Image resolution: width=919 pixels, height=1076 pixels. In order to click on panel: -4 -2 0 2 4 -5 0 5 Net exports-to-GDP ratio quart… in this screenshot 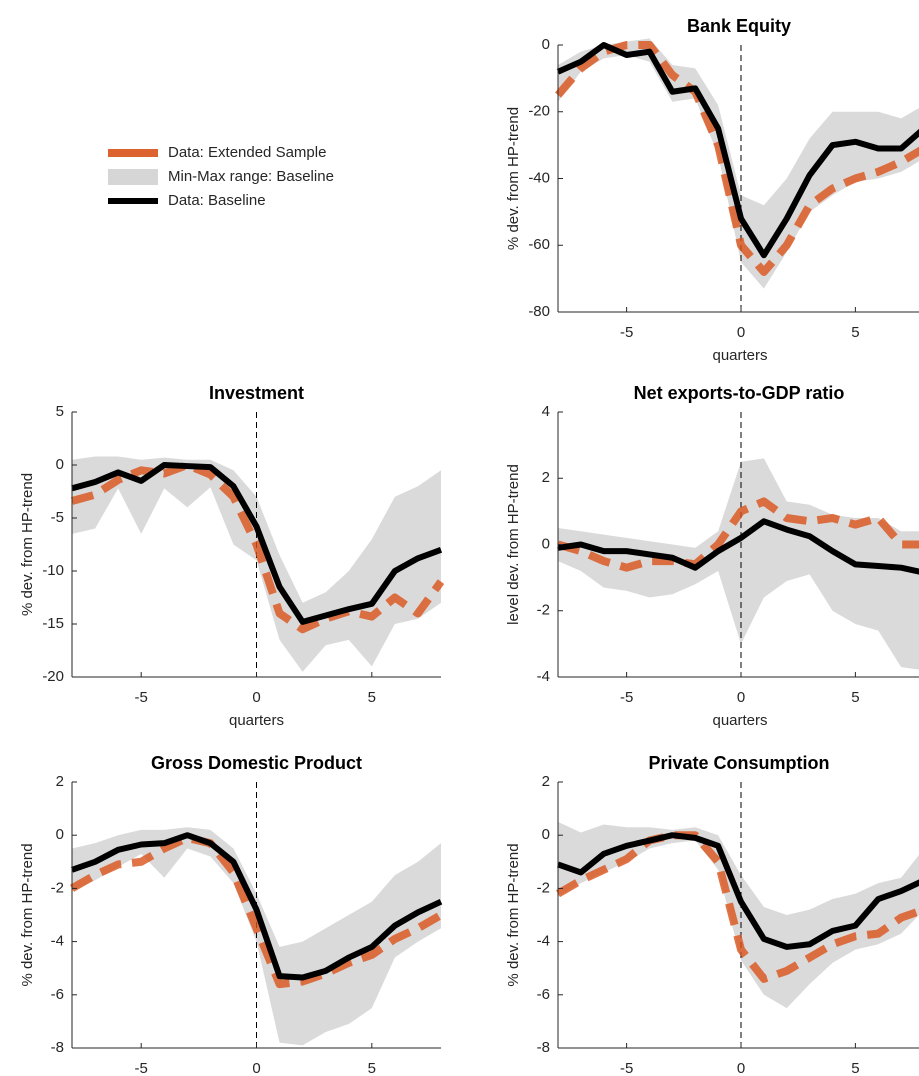, I will do `click(712, 556)`.